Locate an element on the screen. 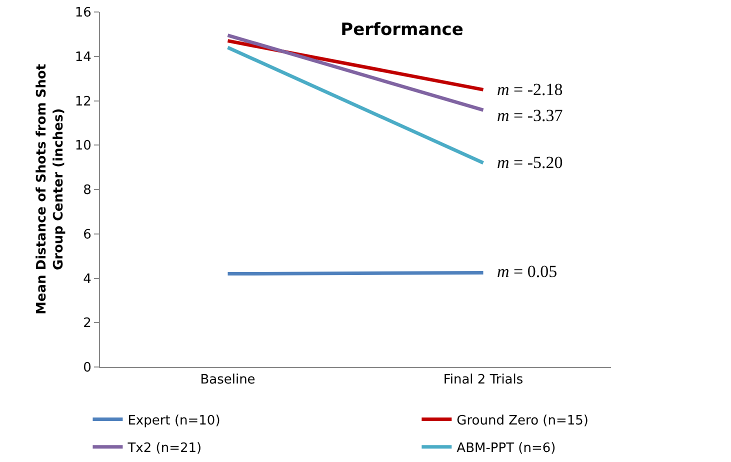 This screenshot has width=731, height=462. y-tick-label: 8 is located at coordinates (87, 190).